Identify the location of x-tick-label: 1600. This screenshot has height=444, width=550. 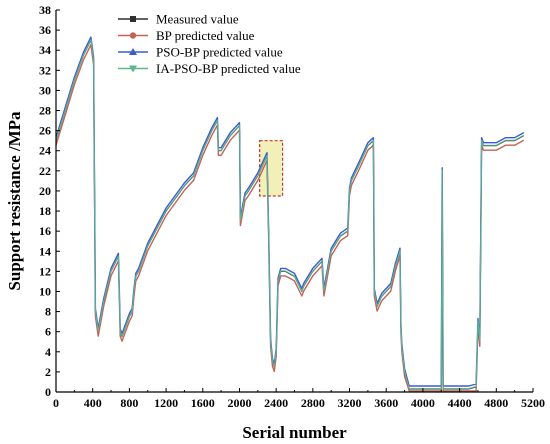
(203, 403).